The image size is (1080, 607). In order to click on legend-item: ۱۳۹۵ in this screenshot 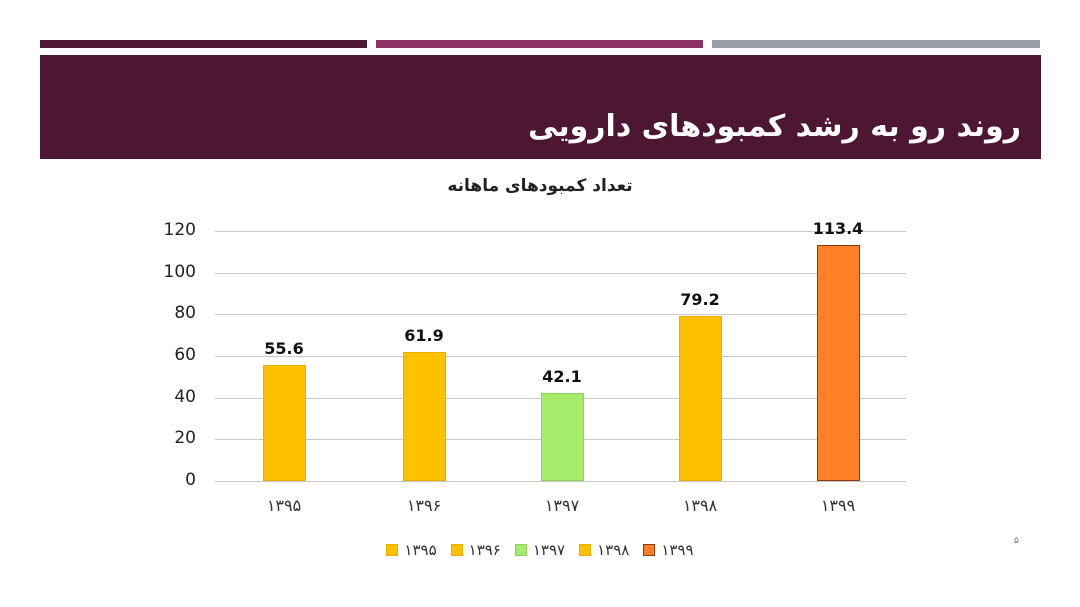, I will do `click(411, 550)`.